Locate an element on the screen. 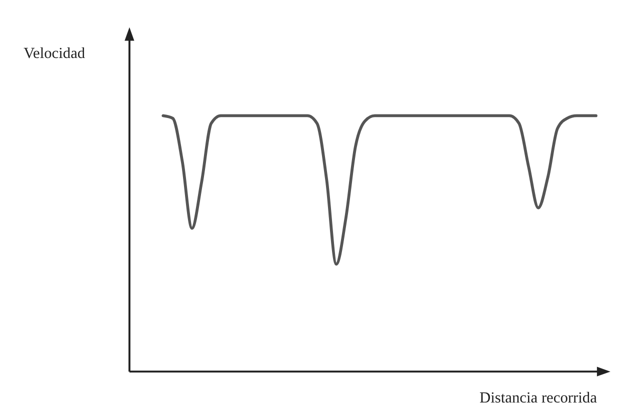 This screenshot has height=420, width=635. y-axis-title: Velocidad is located at coordinates (55, 53).